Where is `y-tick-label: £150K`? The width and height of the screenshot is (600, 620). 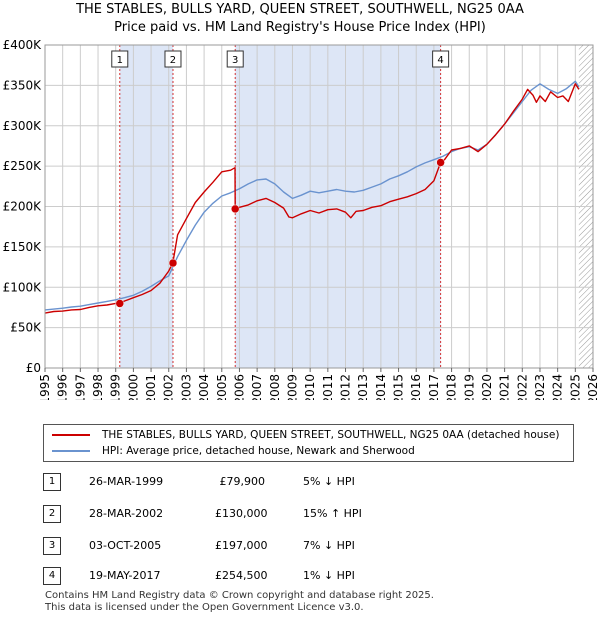 y-tick-label: £150K is located at coordinates (23, 247).